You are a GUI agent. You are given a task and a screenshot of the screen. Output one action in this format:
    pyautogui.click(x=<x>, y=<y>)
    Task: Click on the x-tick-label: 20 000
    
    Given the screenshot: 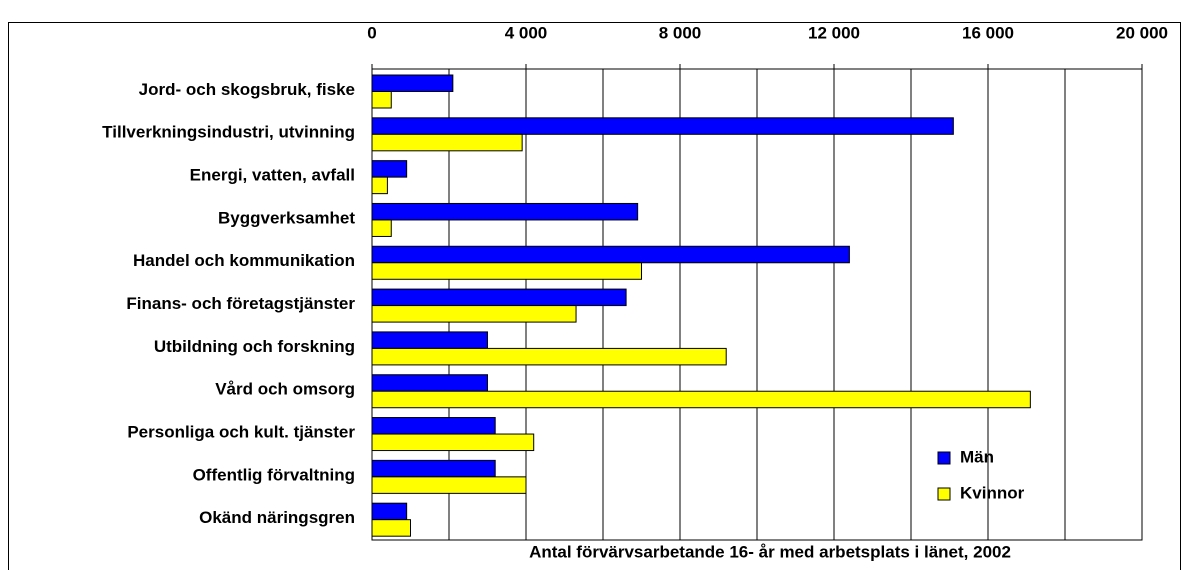 What is the action you would take?
    pyautogui.click(x=1142, y=32)
    